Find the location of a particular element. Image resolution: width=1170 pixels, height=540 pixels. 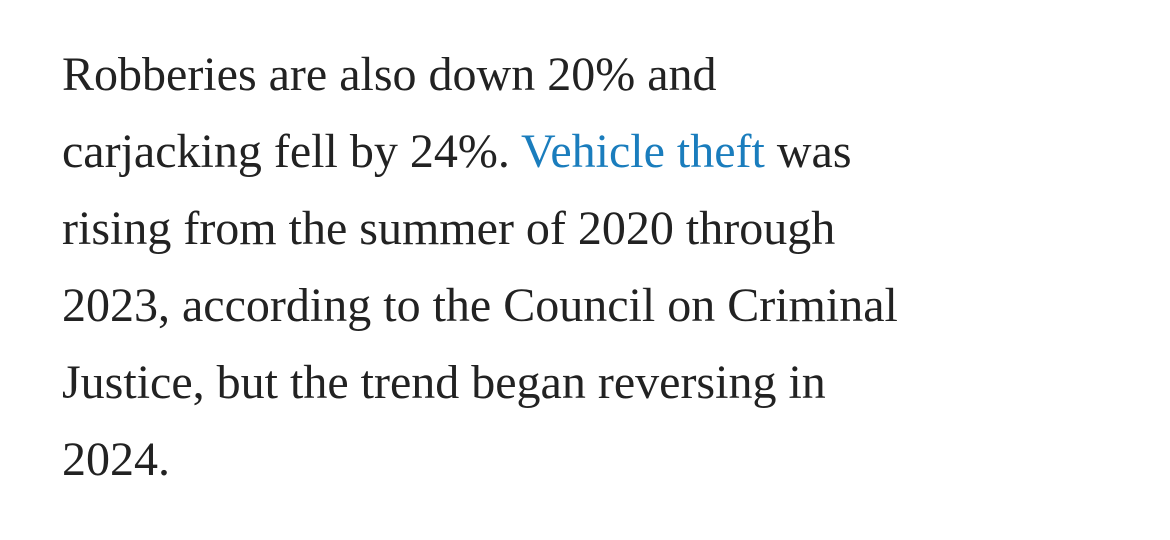

text-line: Robberies are also down 20% and is located at coordinates (389, 74).